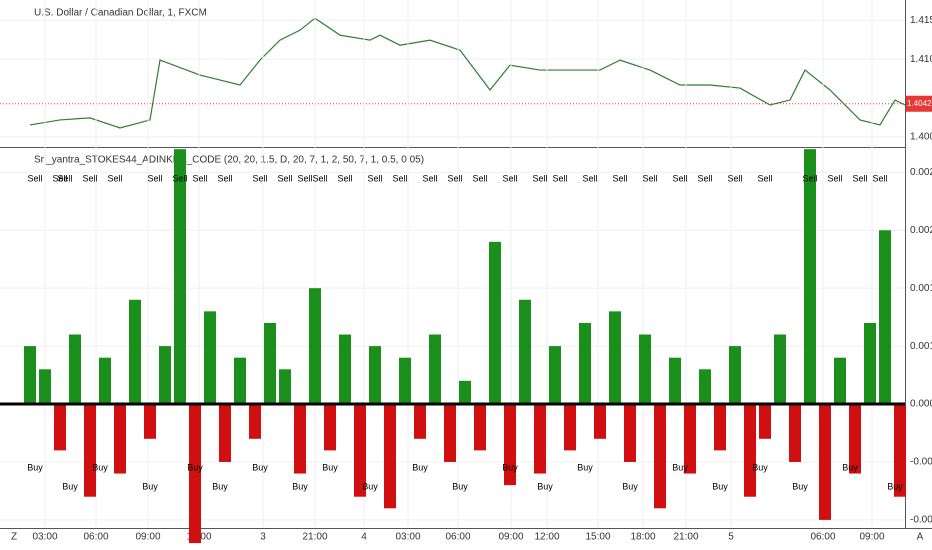 This screenshot has height=550, width=932. Describe the element at coordinates (120, 13) in the screenshot. I see `pane-title: U.S. Dollar / Canadian Dollar, 1, FXCM` at that location.